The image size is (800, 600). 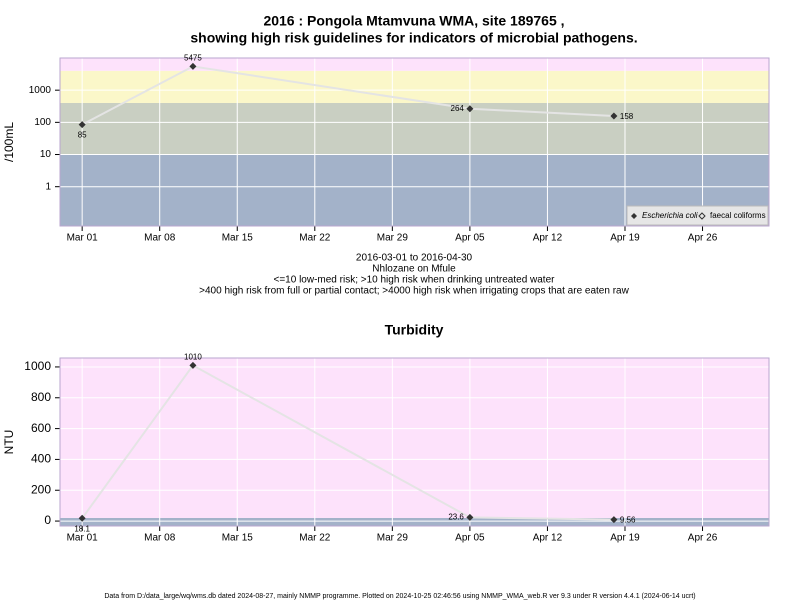 What do you see at coordinates (41, 489) in the screenshot?
I see `y-tick-label: 200` at bounding box center [41, 489].